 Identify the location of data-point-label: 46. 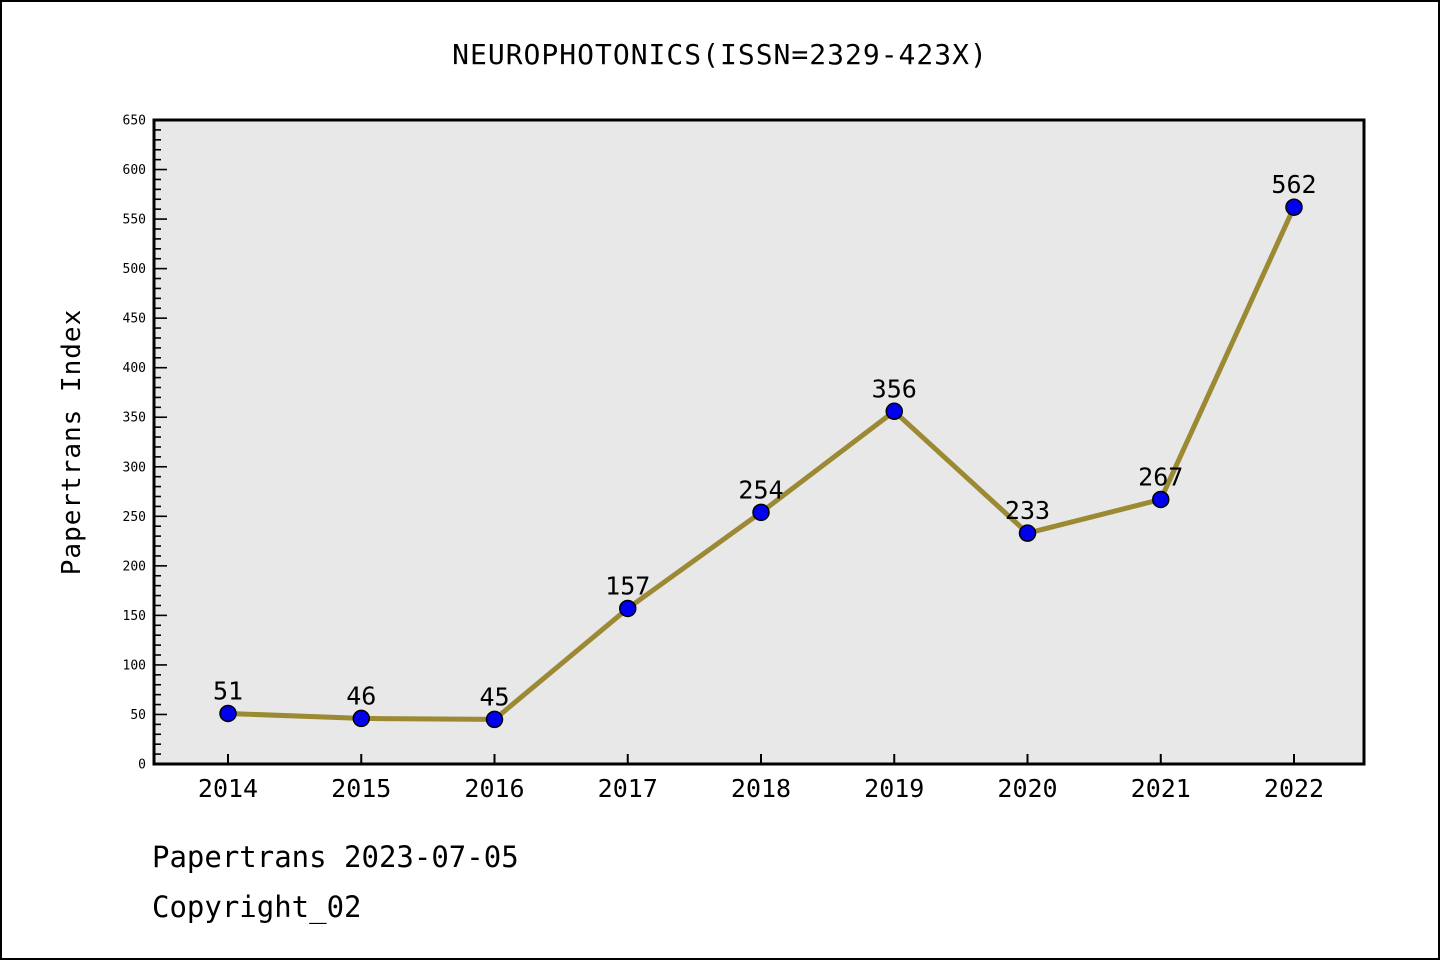
(361, 695).